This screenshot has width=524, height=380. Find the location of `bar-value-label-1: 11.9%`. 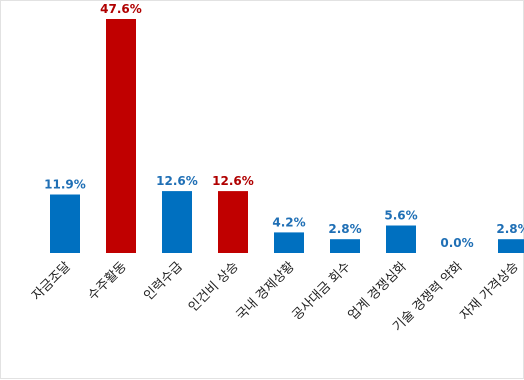

bar-value-label-1: 11.9% is located at coordinates (65, 185).